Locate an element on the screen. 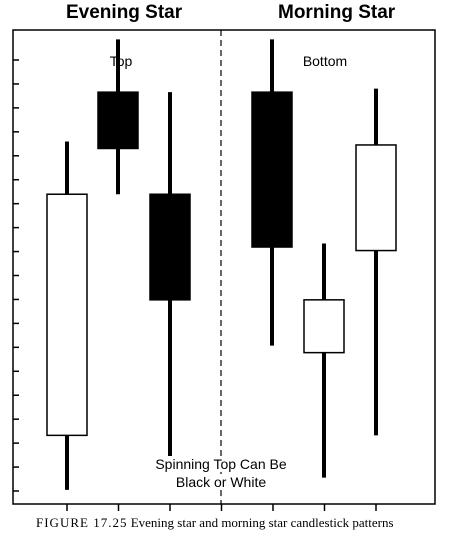  top-label: Top is located at coordinates (121, 61).